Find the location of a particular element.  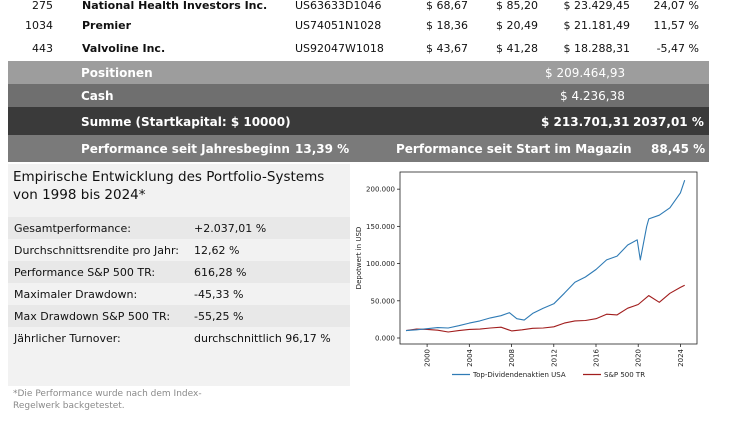

stat-label: Max Drawdown S&P 500 TR: is located at coordinates (92, 316).